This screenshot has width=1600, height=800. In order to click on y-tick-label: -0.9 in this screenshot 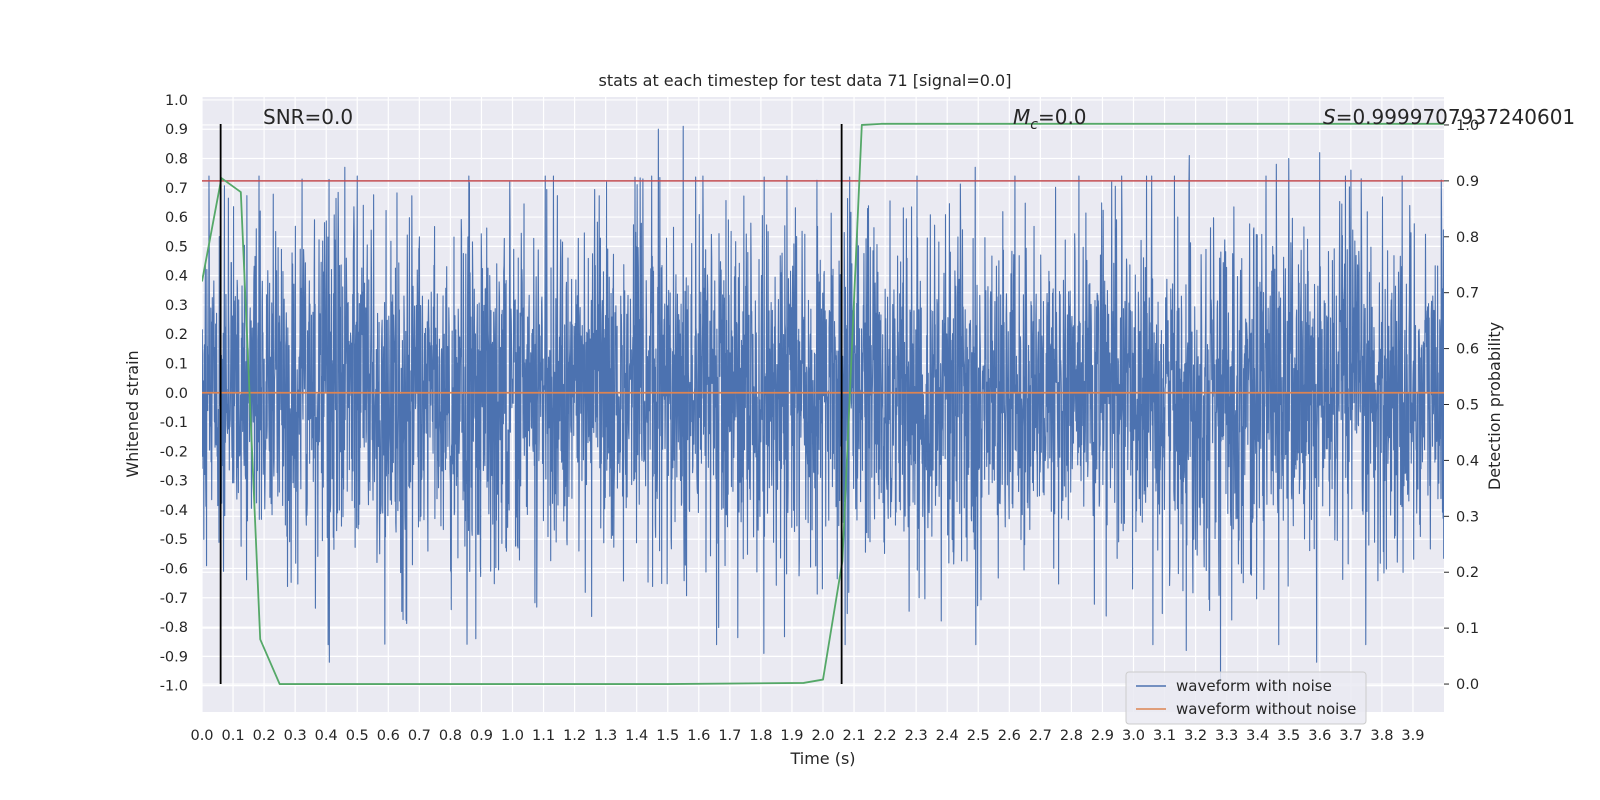, I will do `click(174, 657)`.